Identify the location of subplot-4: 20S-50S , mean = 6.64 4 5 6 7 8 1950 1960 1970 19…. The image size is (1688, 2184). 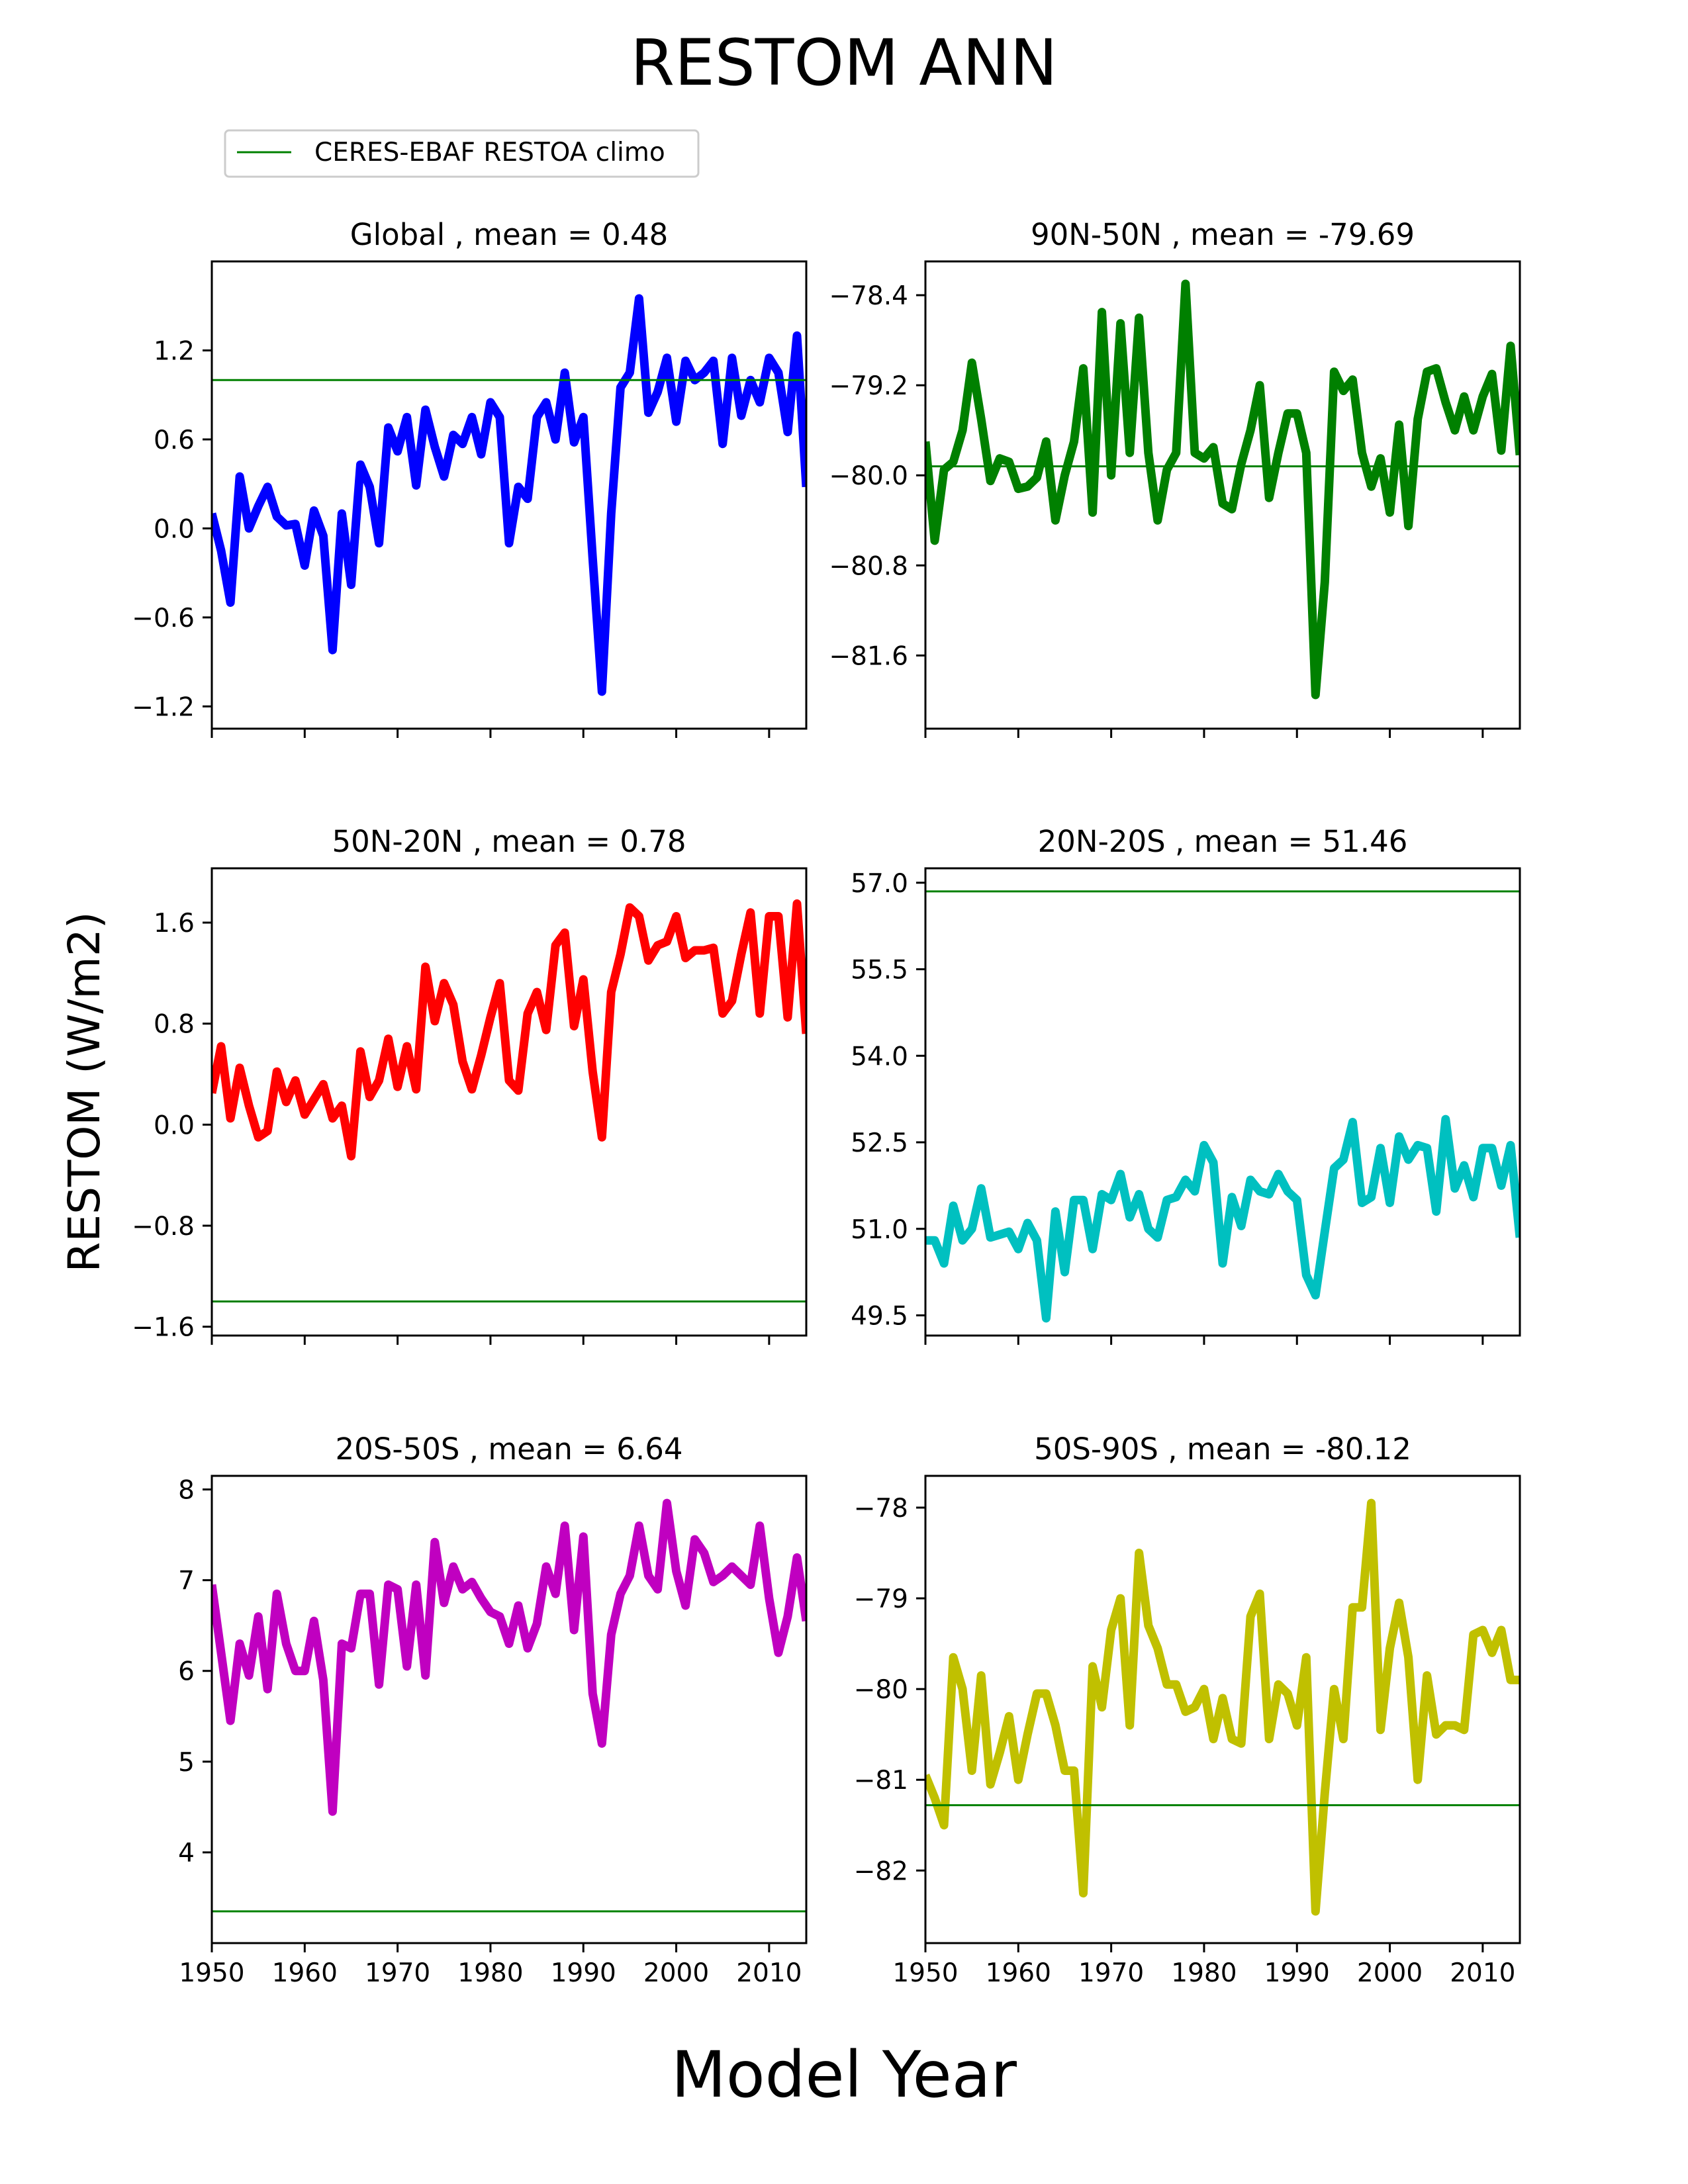
(493, 1710).